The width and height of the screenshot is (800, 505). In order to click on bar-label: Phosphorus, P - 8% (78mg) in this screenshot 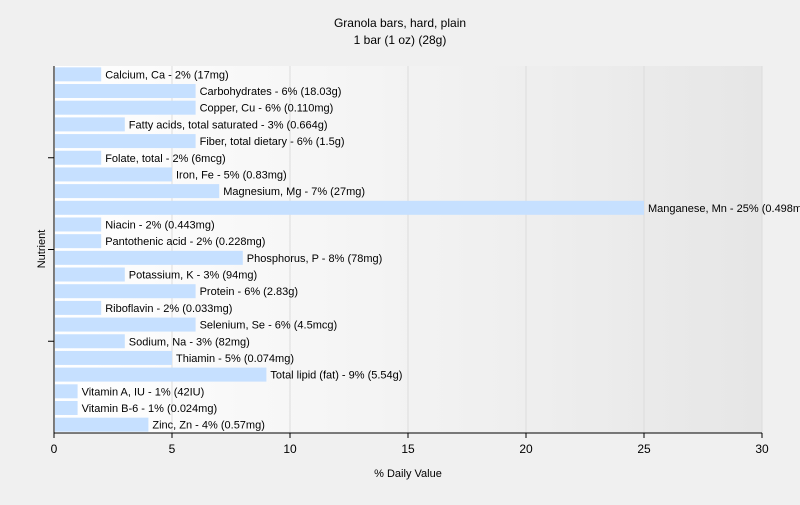, I will do `click(315, 259)`.